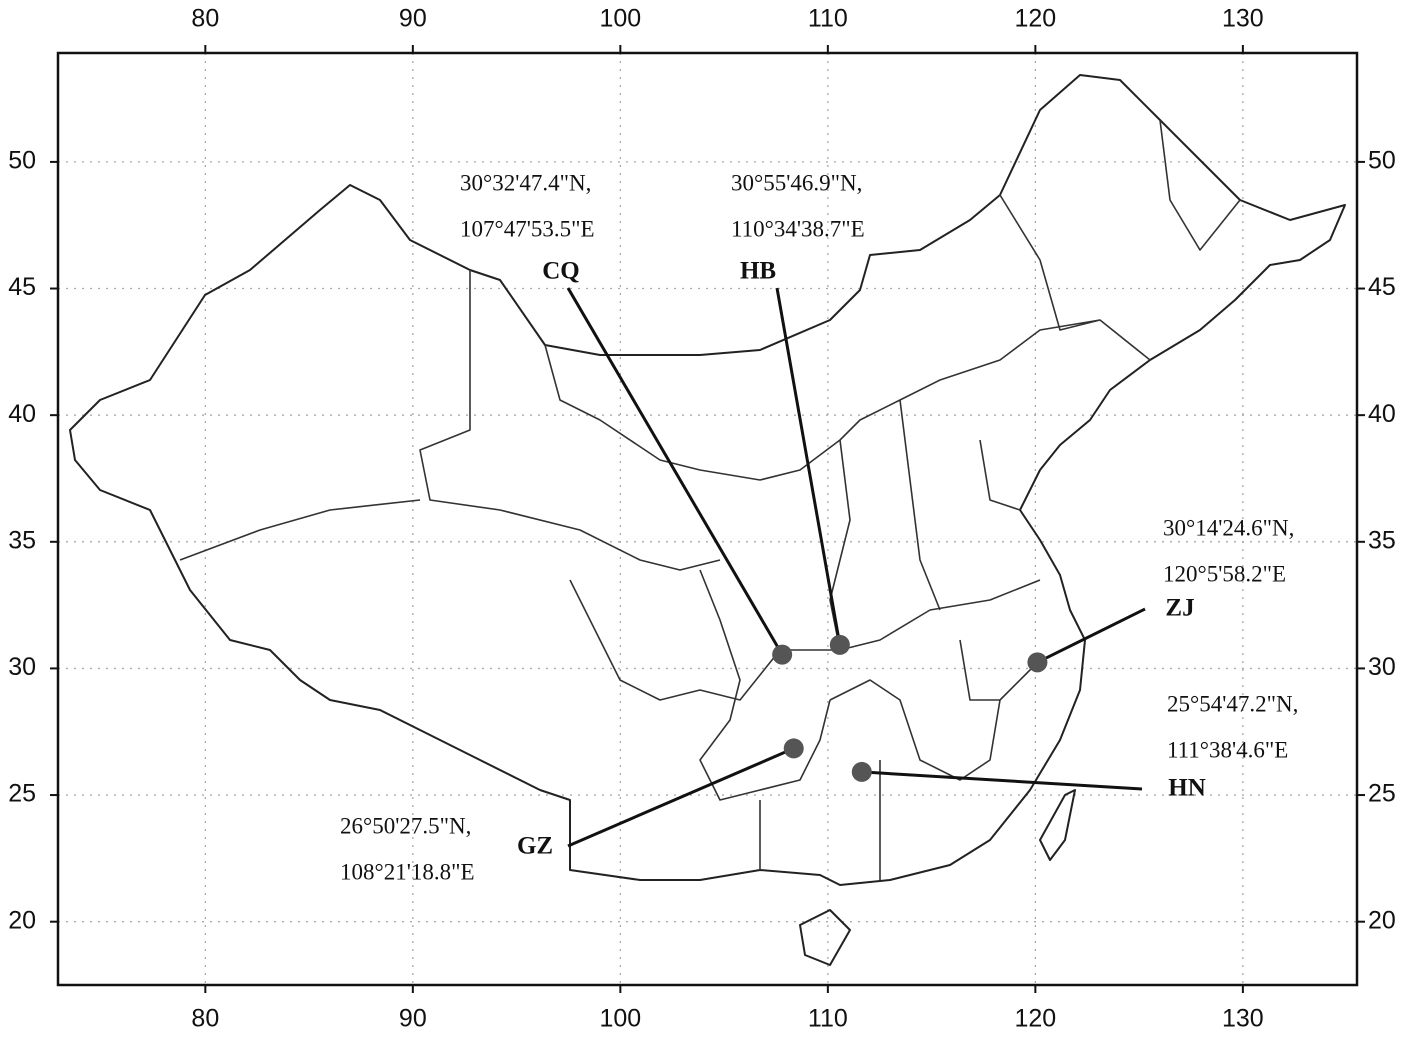 Image resolution: width=1417 pixels, height=1040 pixels. What do you see at coordinates (1179, 608) in the screenshot?
I see `site-code: ZJ` at bounding box center [1179, 608].